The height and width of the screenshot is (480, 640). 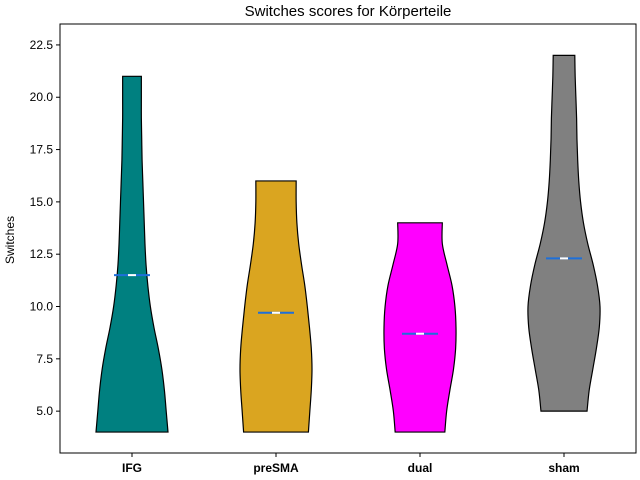 What do you see at coordinates (420, 327) in the screenshot?
I see `violin-dual` at bounding box center [420, 327].